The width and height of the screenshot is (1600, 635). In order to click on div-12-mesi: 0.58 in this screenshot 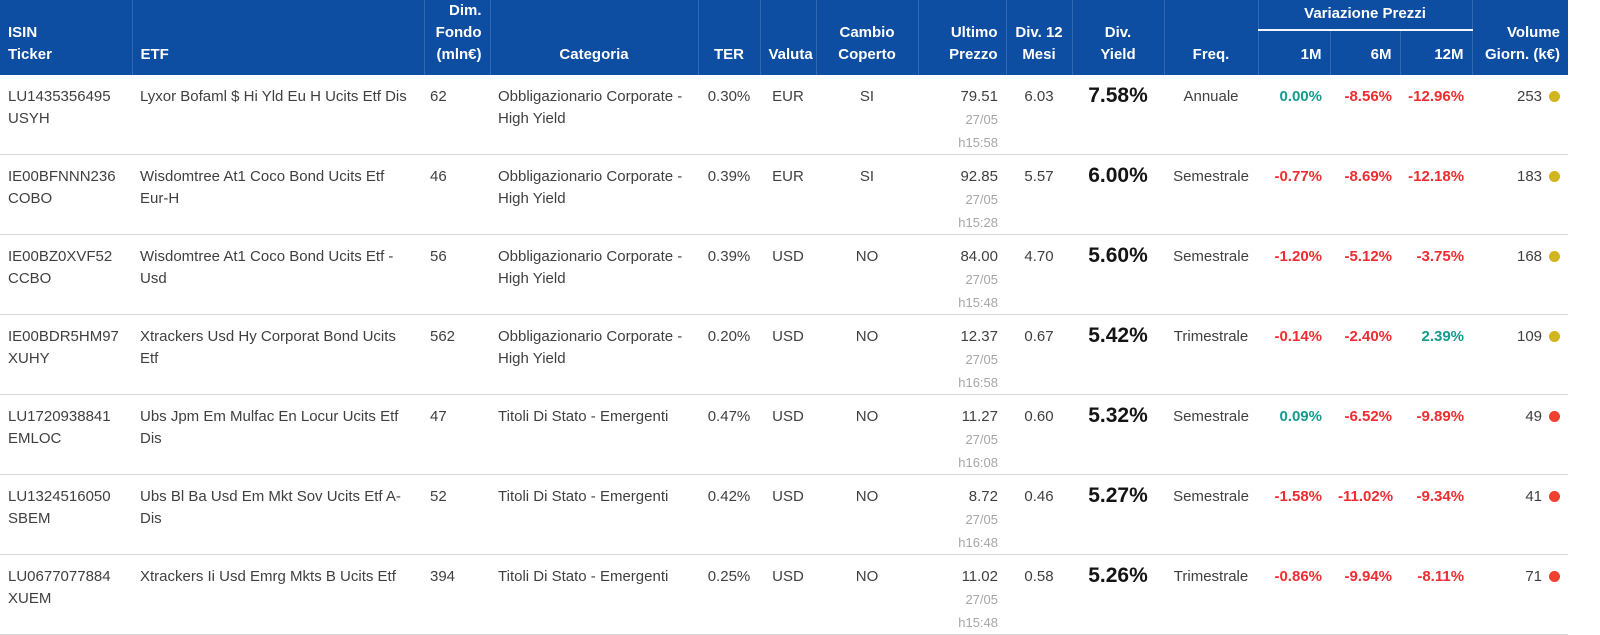, I will do `click(1039, 576)`.